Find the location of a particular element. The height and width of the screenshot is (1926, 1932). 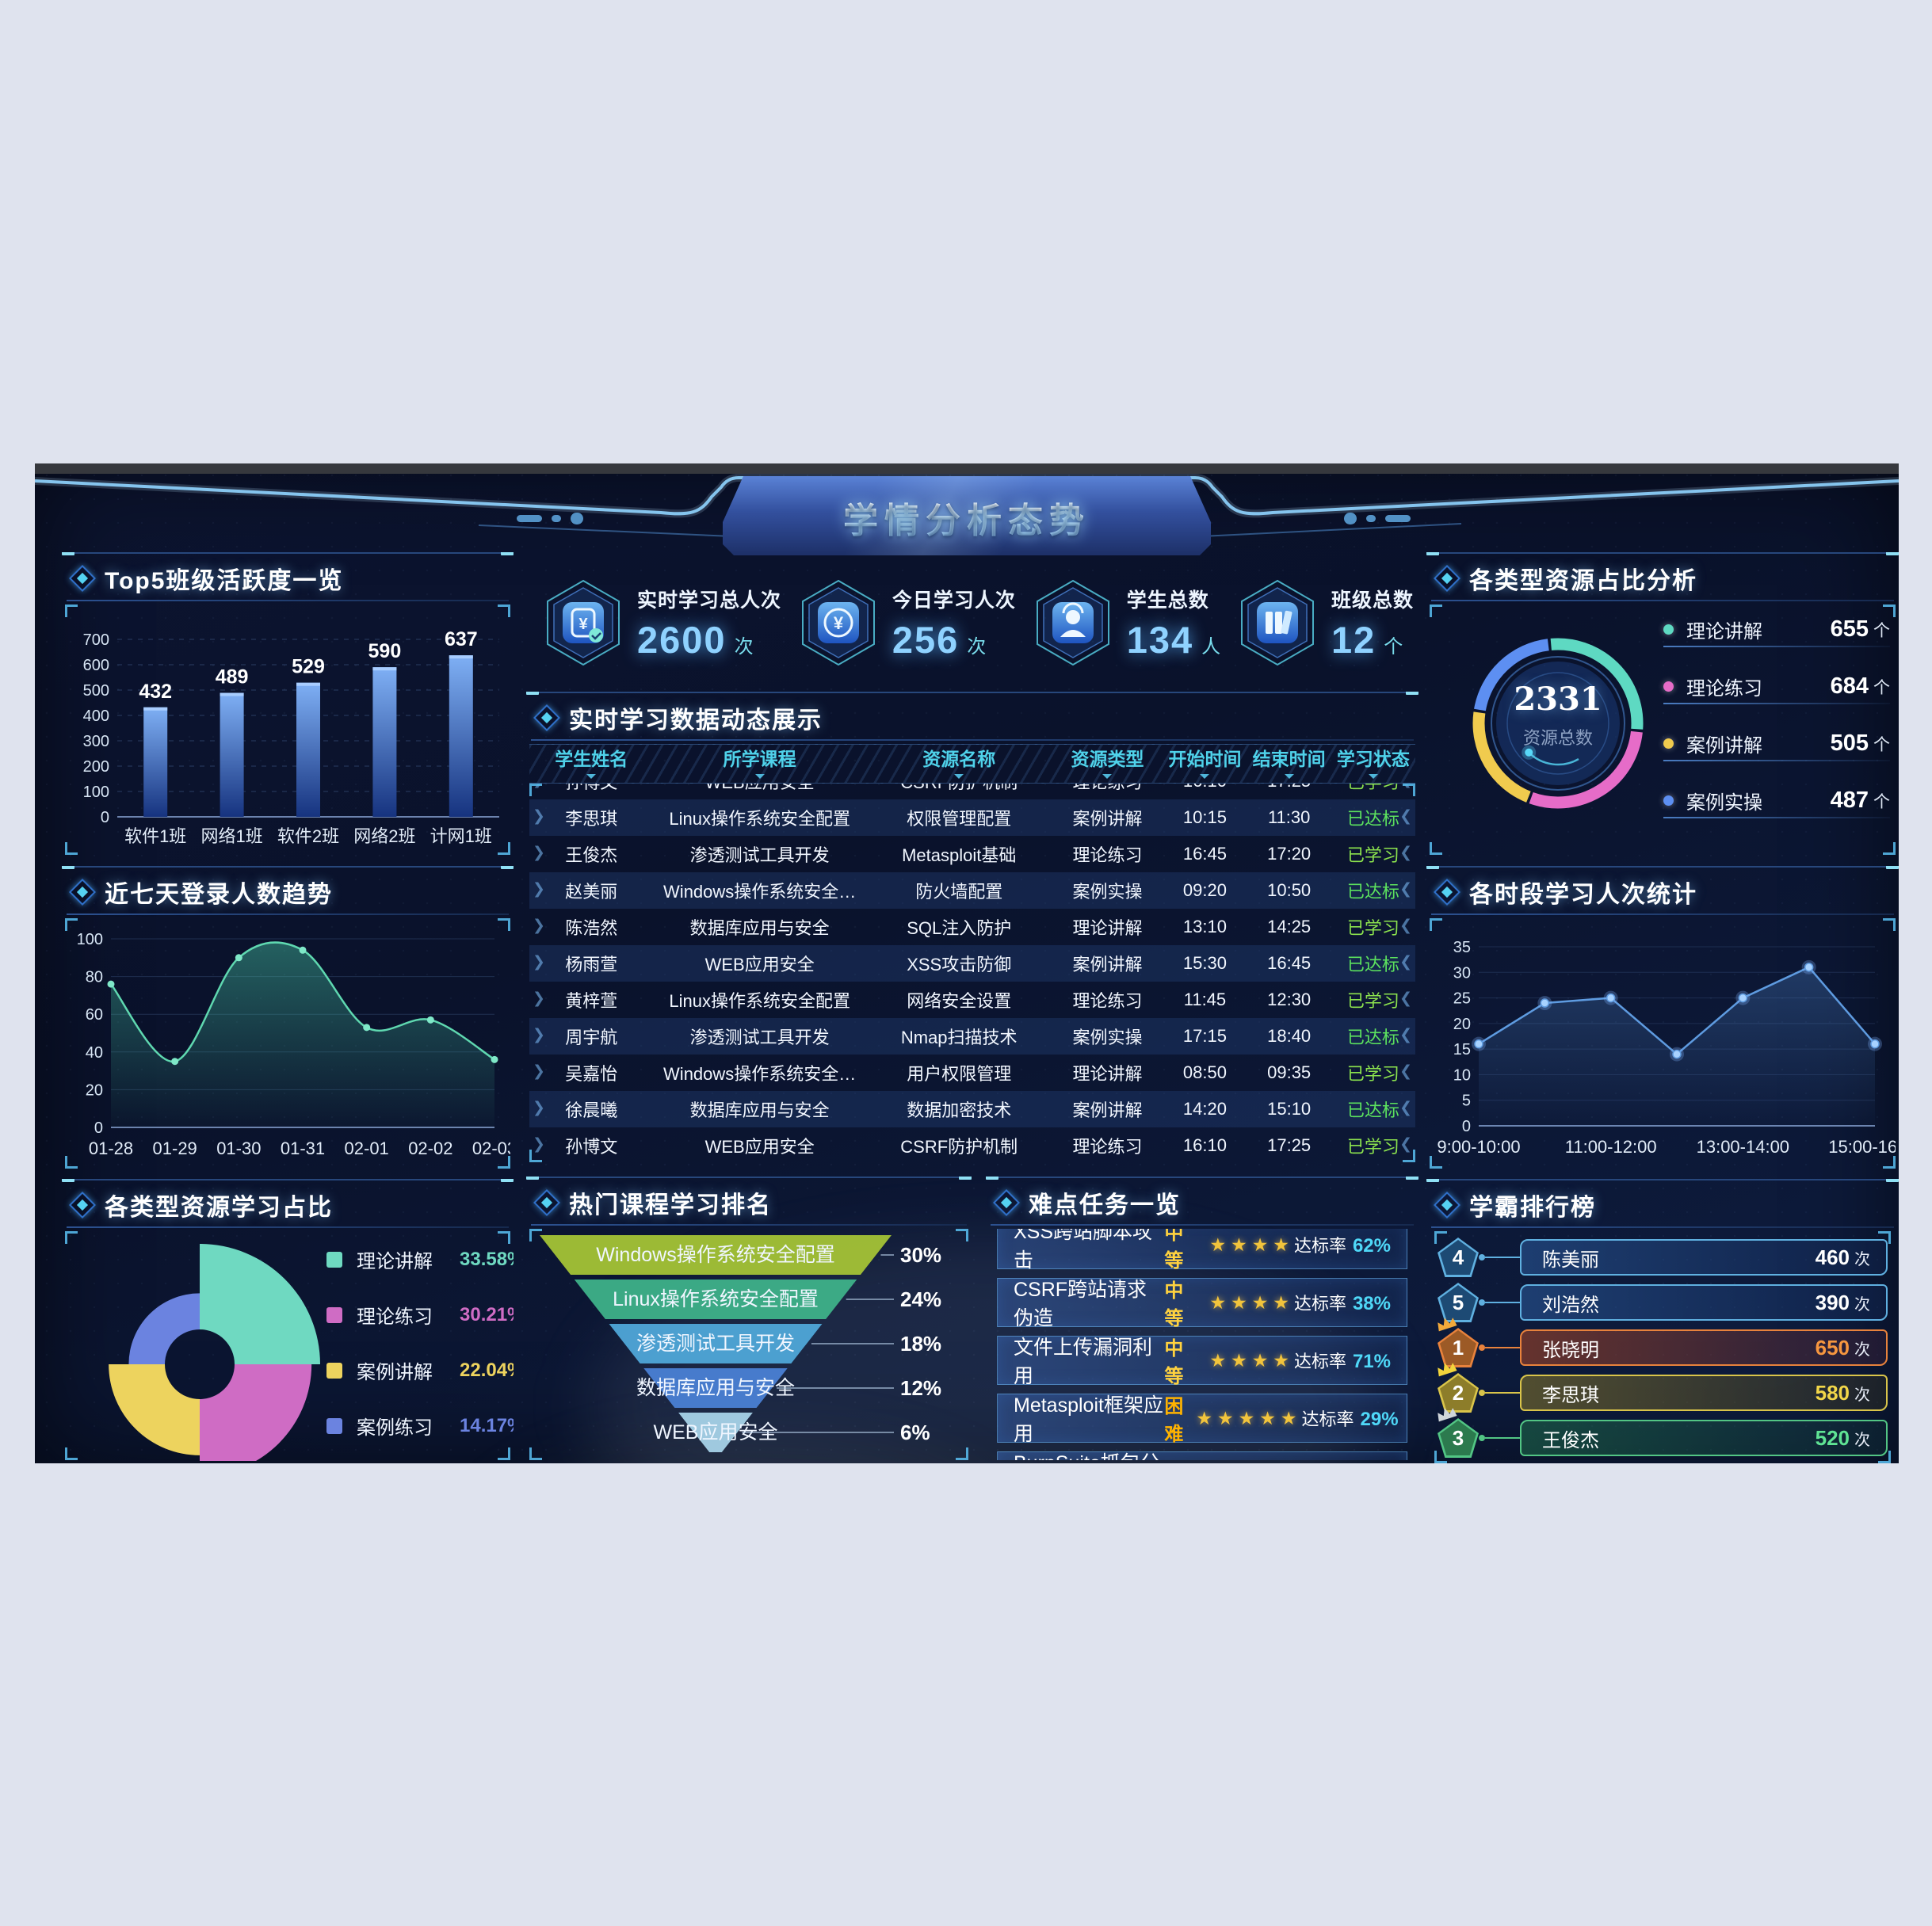

stat-item: 学生总数 134 人 is located at coordinates (1126, 623).